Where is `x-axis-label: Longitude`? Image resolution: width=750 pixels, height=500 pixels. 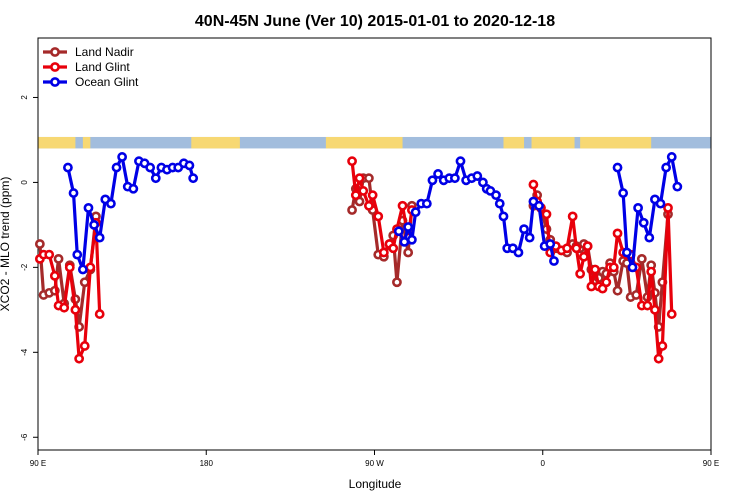 x-axis-label: Longitude is located at coordinates (375, 484).